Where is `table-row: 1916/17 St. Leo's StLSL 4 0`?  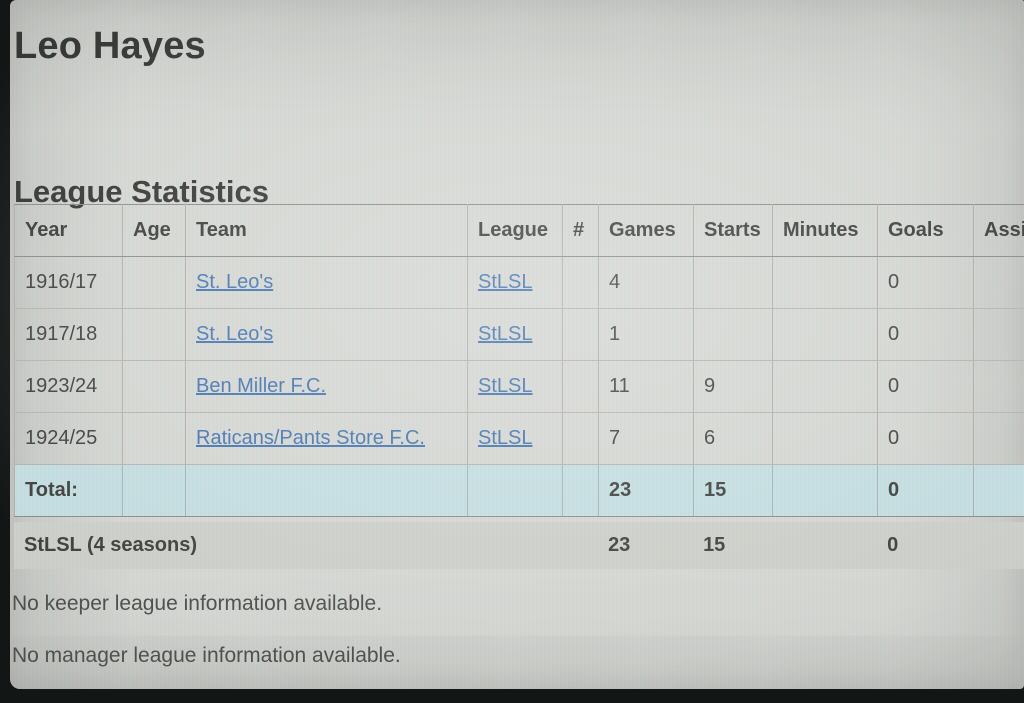
table-row: 1916/17 St. Leo's StLSL 4 0 is located at coordinates (519, 282).